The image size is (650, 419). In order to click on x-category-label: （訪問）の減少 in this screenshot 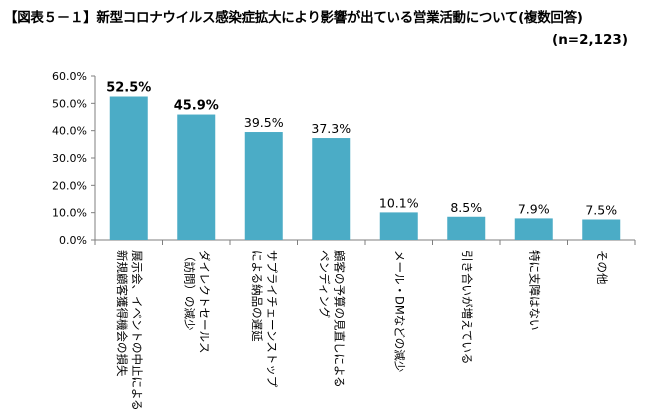, I will do `click(189, 290)`.